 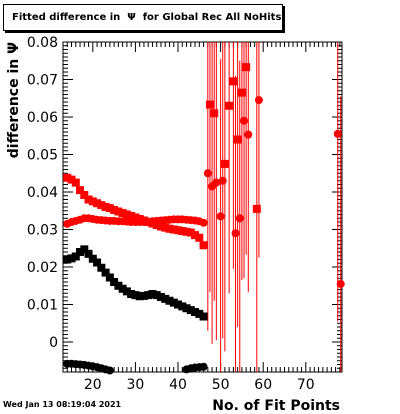 I want to click on y-tick-label: 0.02, so click(x=42, y=268).